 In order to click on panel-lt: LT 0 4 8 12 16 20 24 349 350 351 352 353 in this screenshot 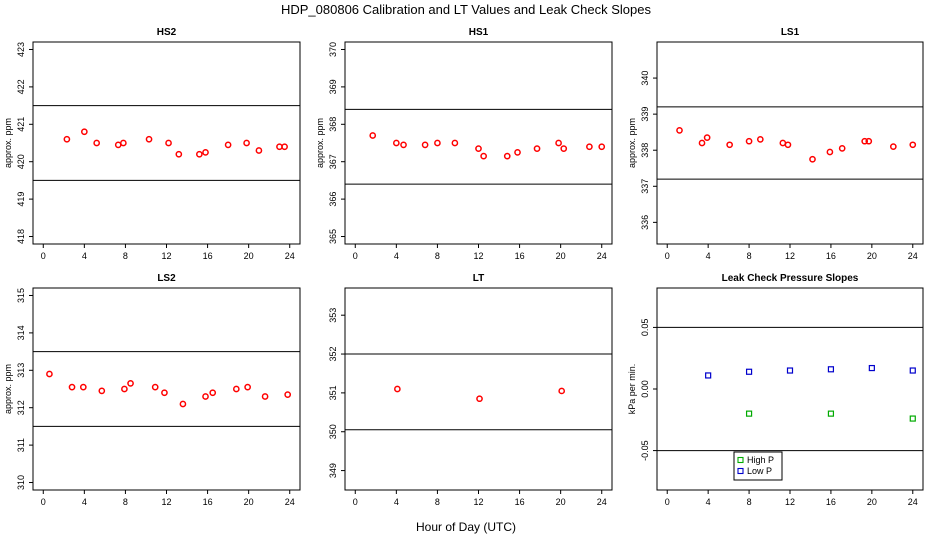, I will do `click(470, 390)`.